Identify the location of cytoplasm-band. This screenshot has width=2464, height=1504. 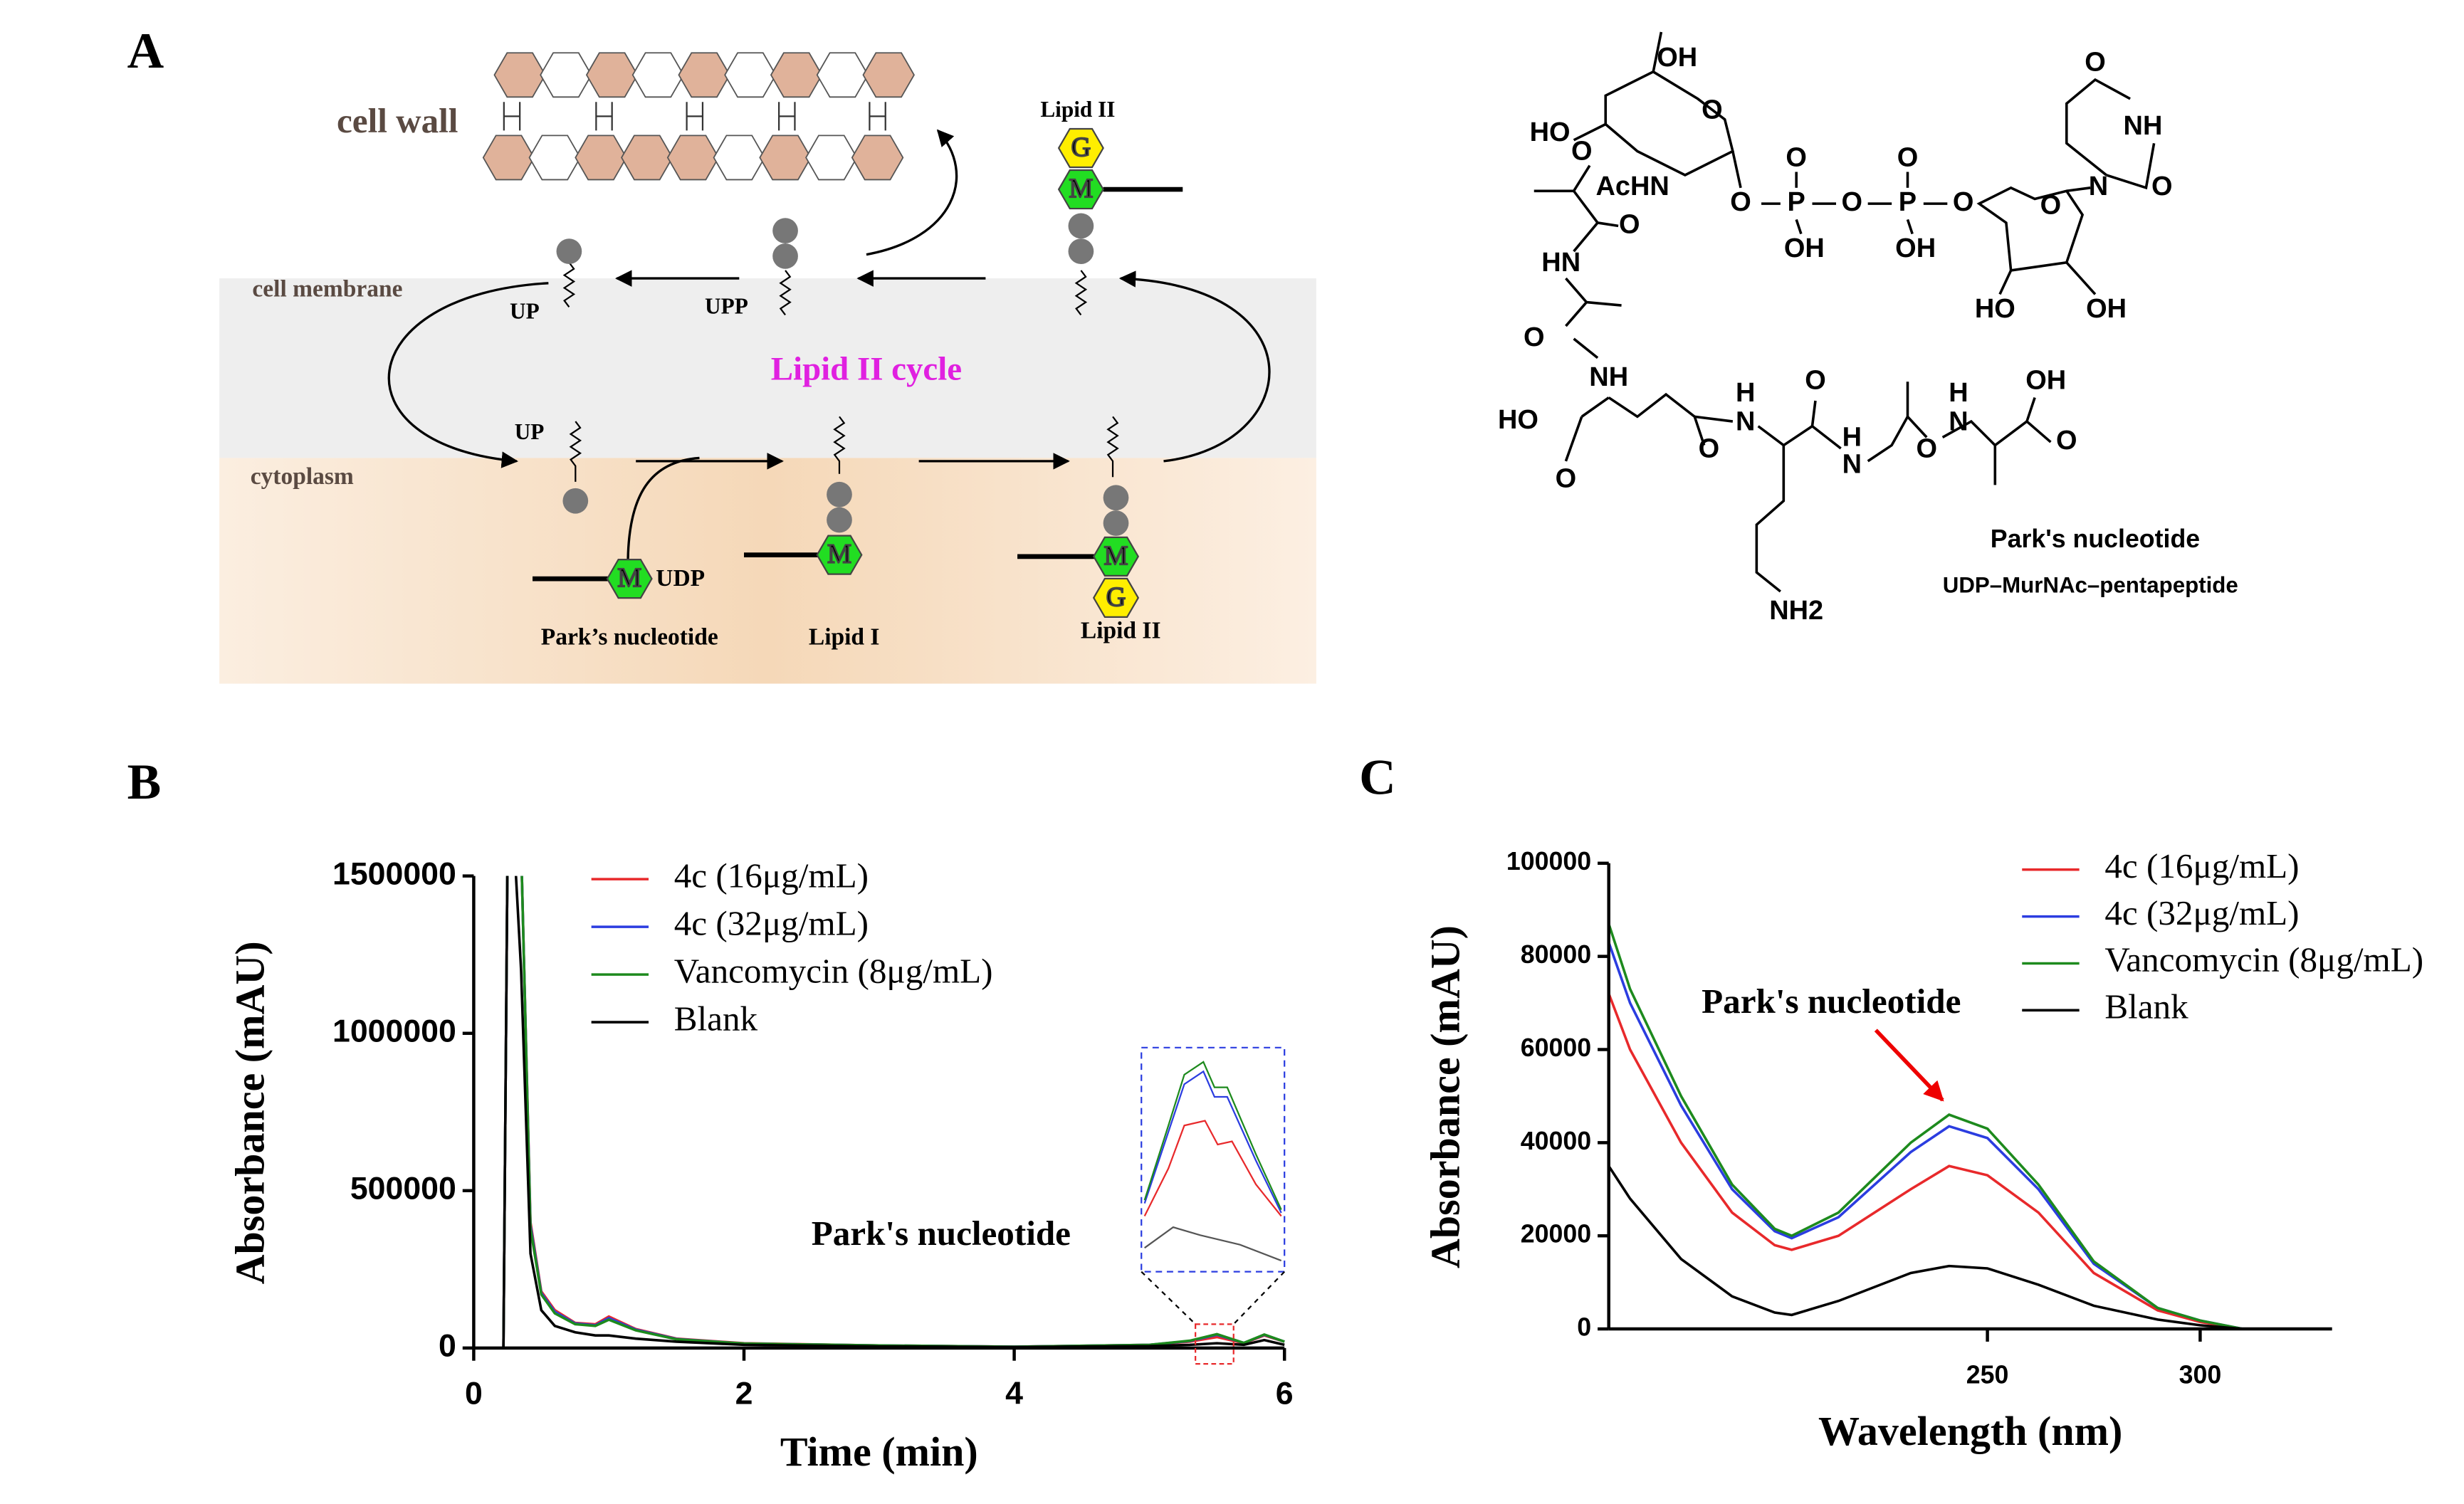
(767, 571).